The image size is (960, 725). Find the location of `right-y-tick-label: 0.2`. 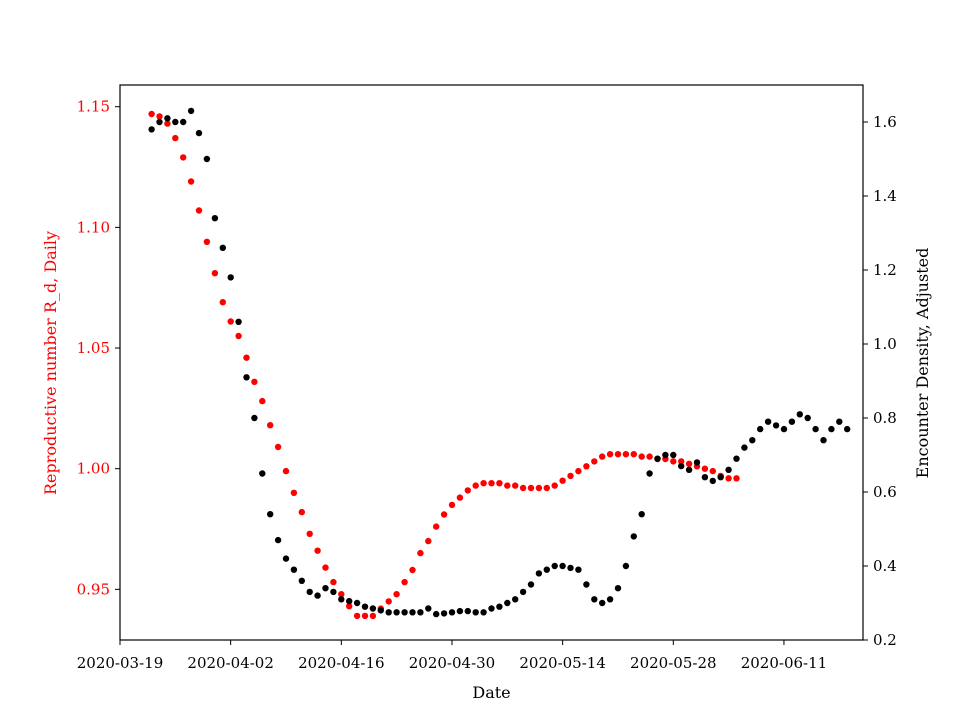

right-y-tick-label: 0.2 is located at coordinates (885, 640).